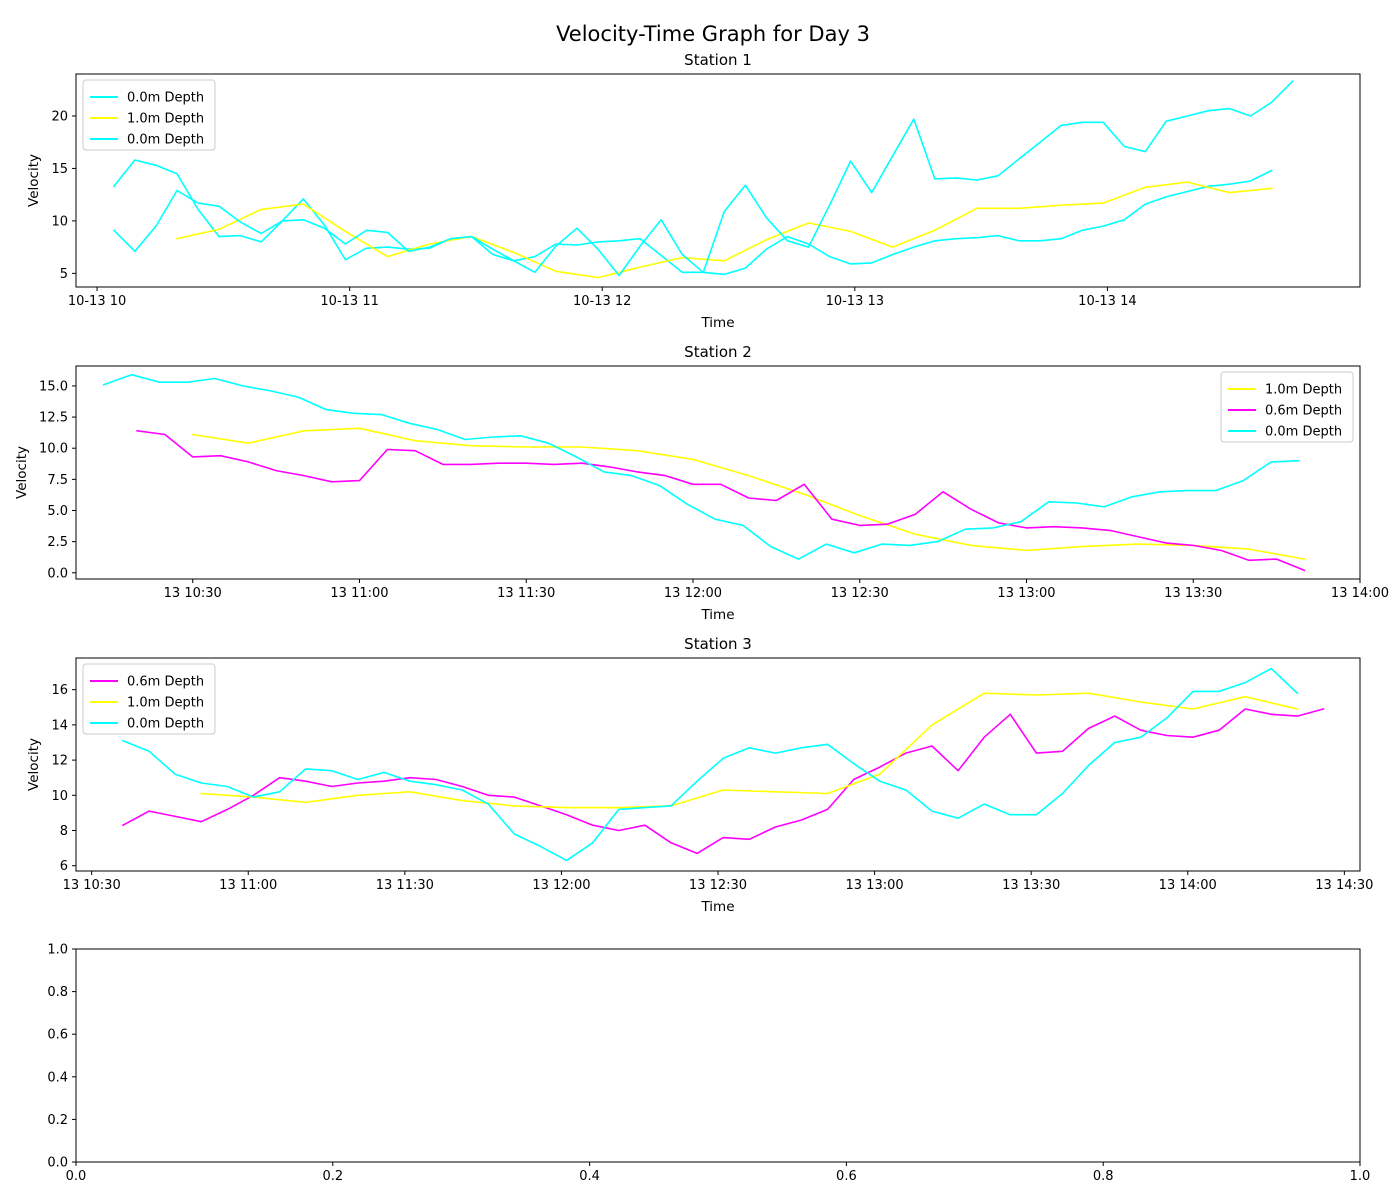 The width and height of the screenshot is (1400, 1200). Describe the element at coordinates (57, 542) in the screenshot. I see `y-tick-label: 2.5` at that location.